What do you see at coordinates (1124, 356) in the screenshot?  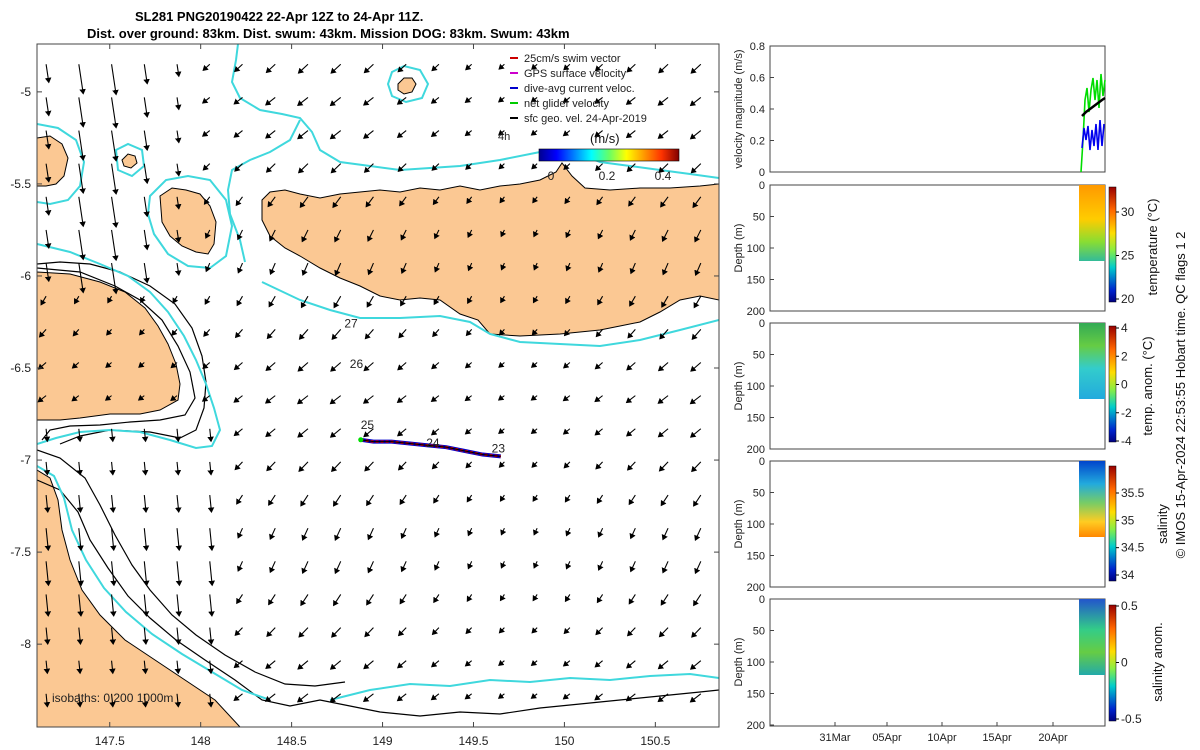 I see `colorbar-tick-label: 2` at bounding box center [1124, 356].